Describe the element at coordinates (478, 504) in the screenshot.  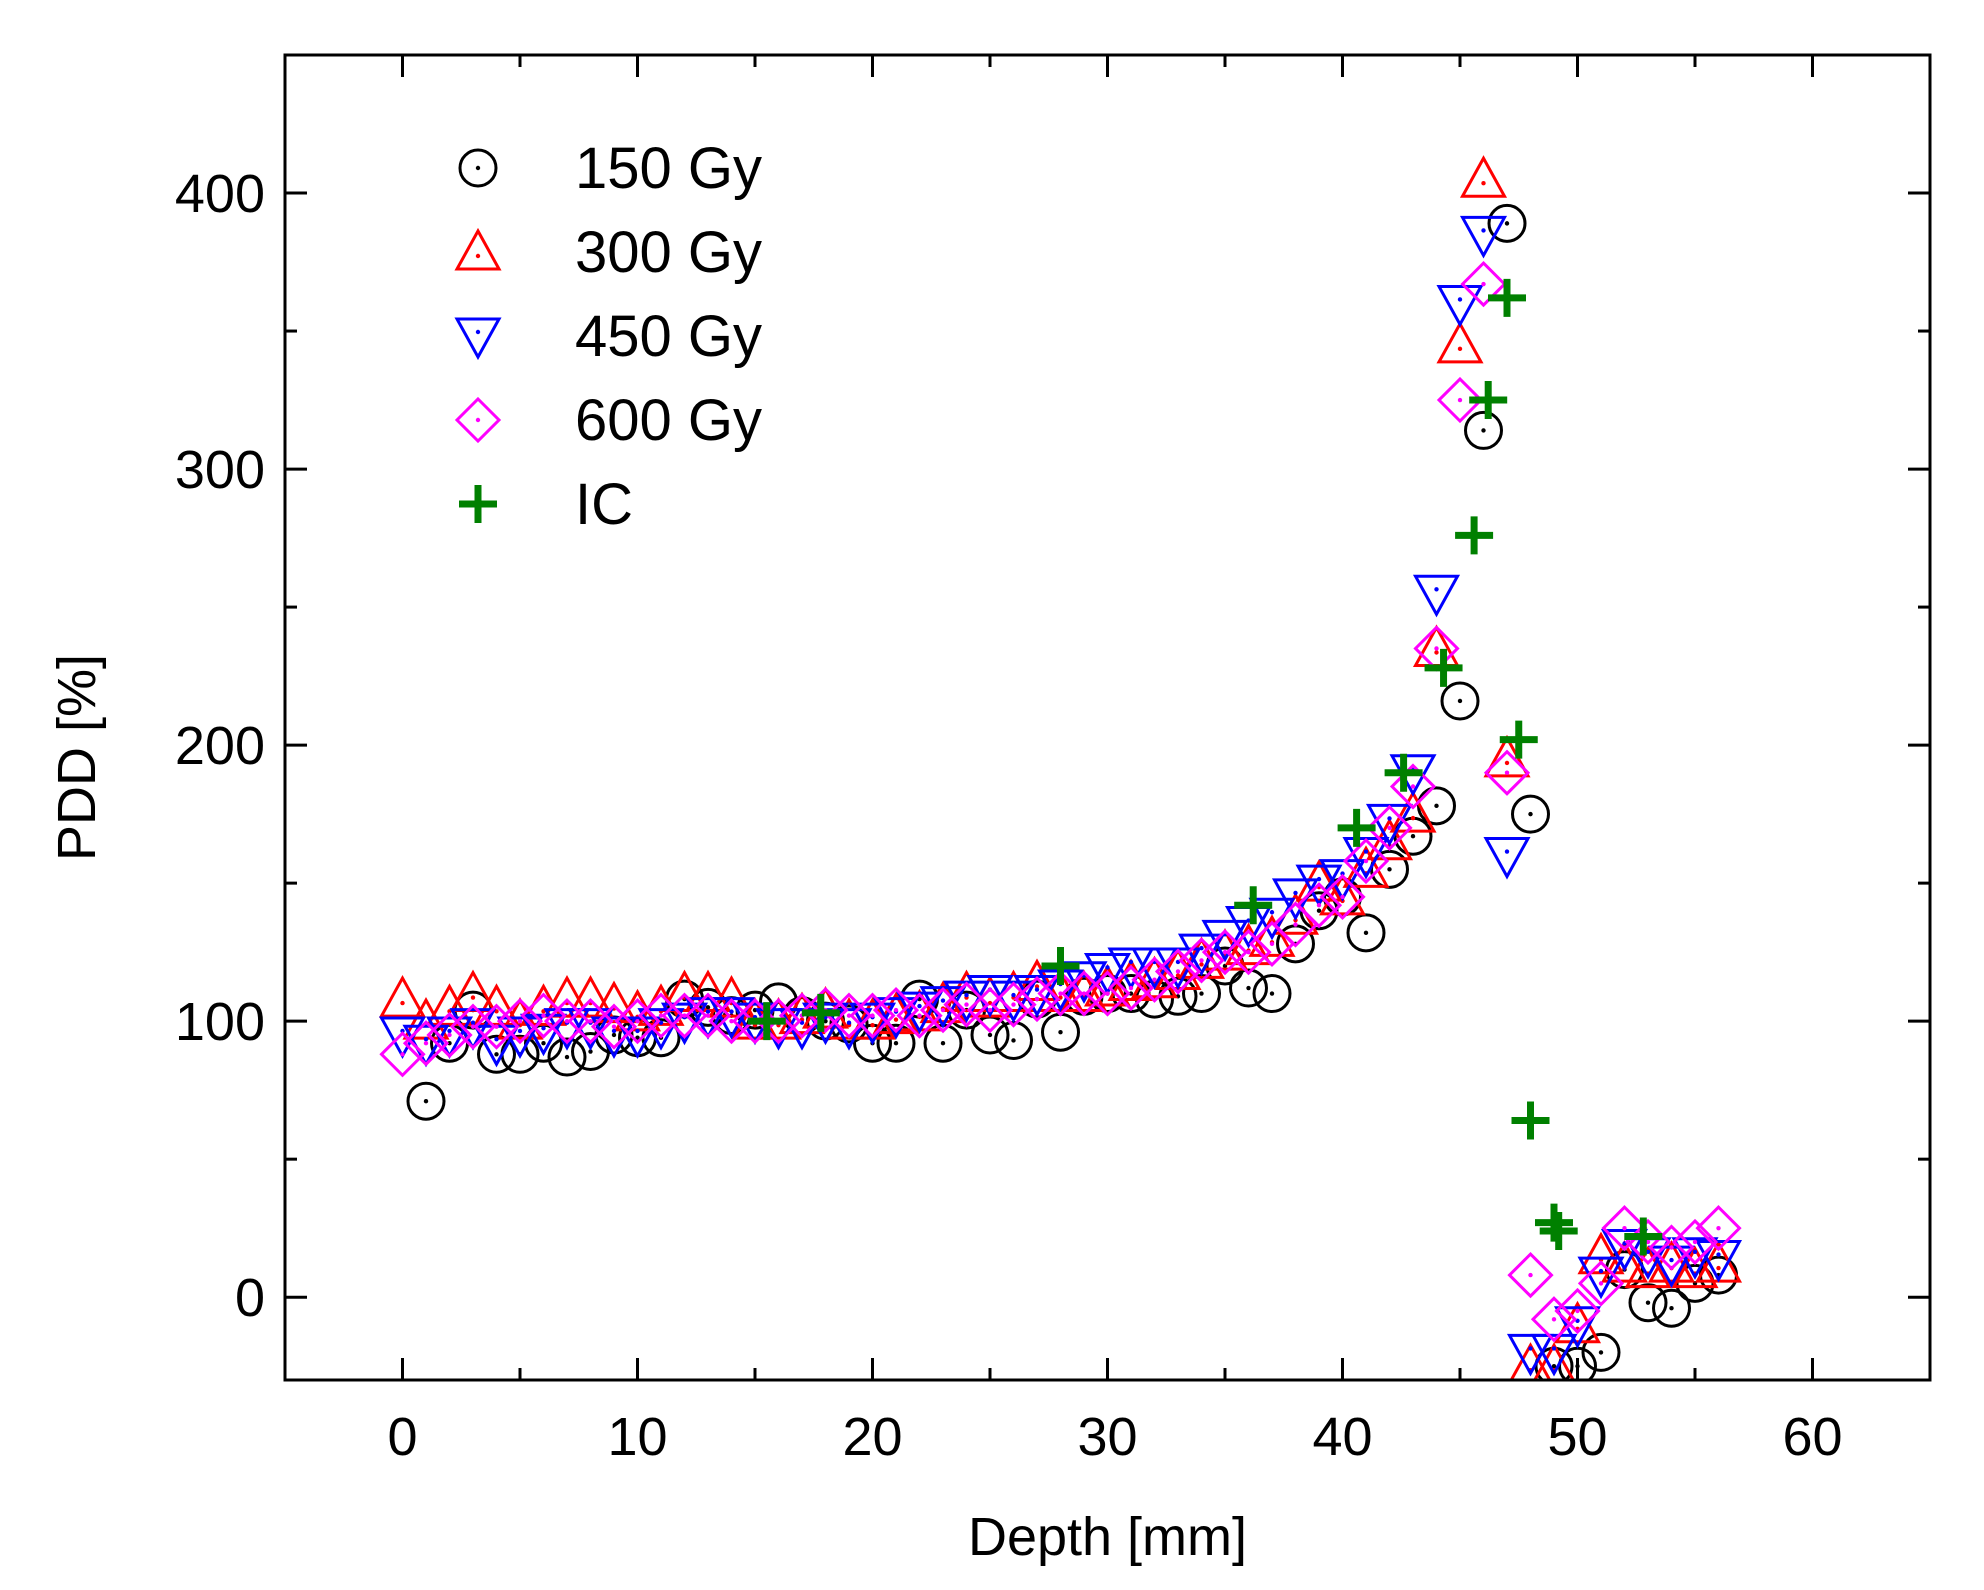
I see `legend-marker-ic` at that location.